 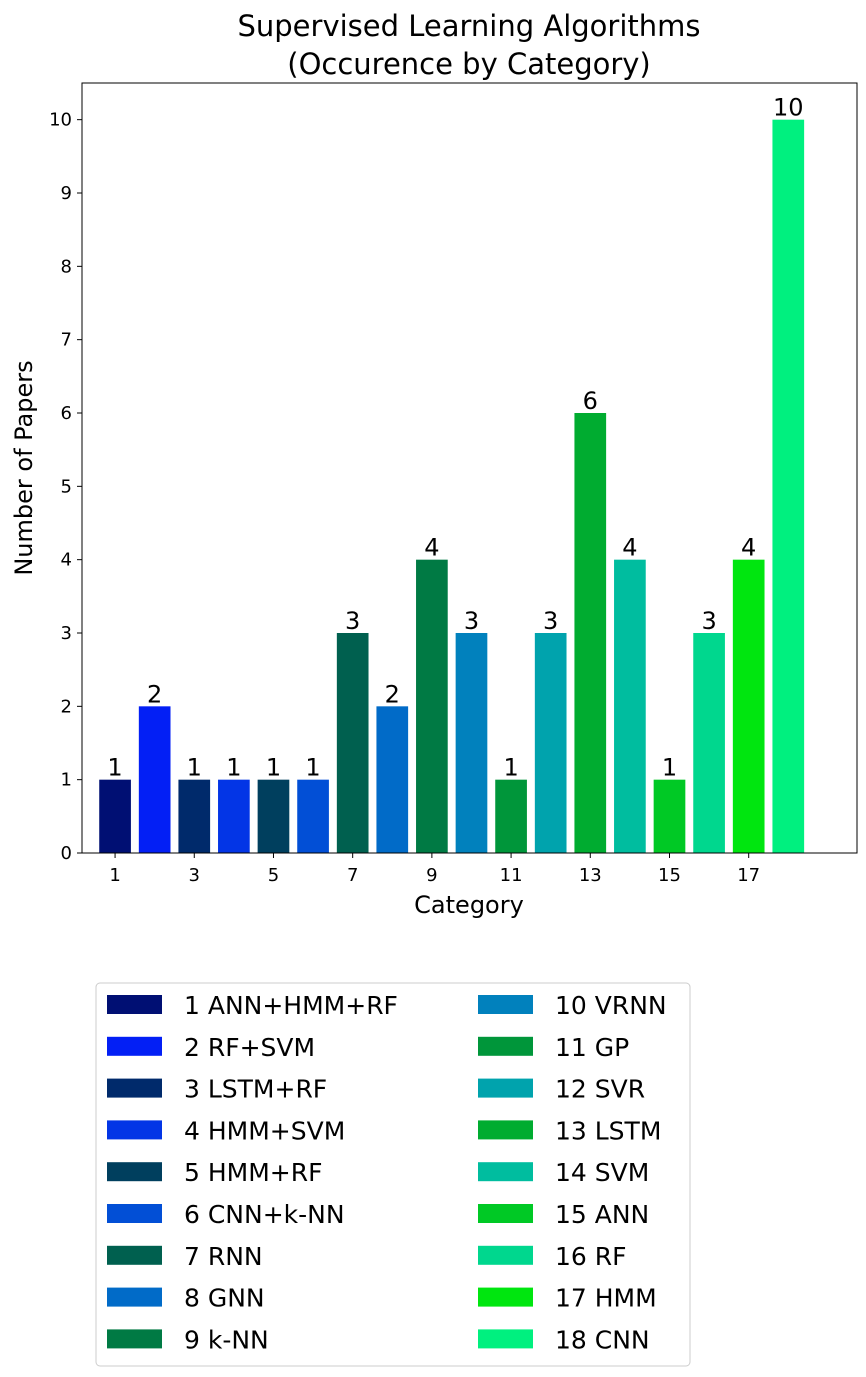 I want to click on legend-label-18: 18 CNN, so click(x=602, y=1339).